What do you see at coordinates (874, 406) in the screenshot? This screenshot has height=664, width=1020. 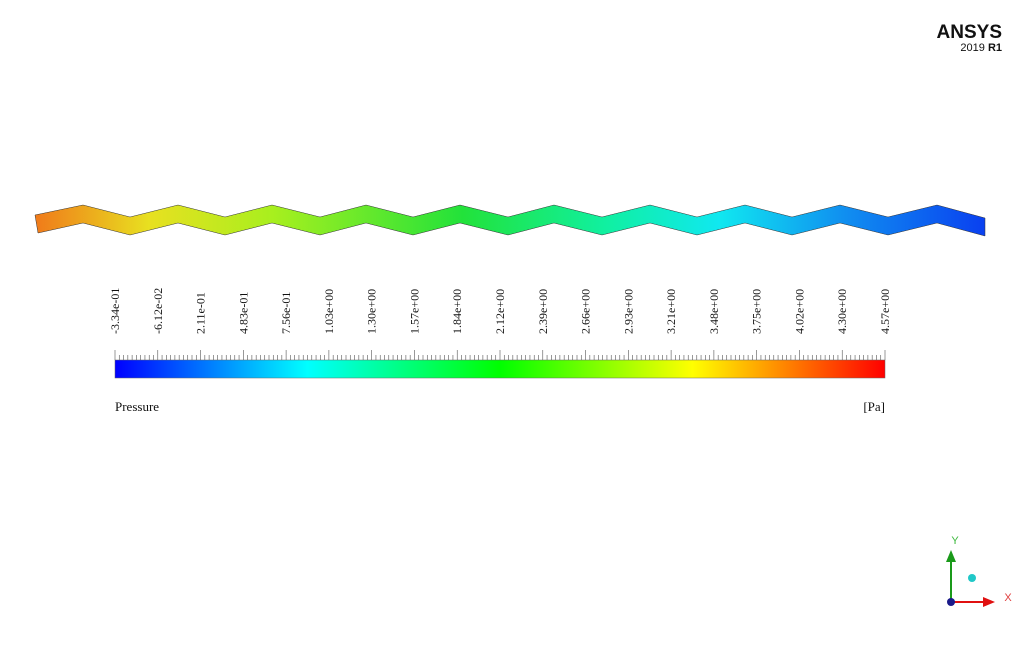 I see `colorbar-unit: [Pa]` at bounding box center [874, 406].